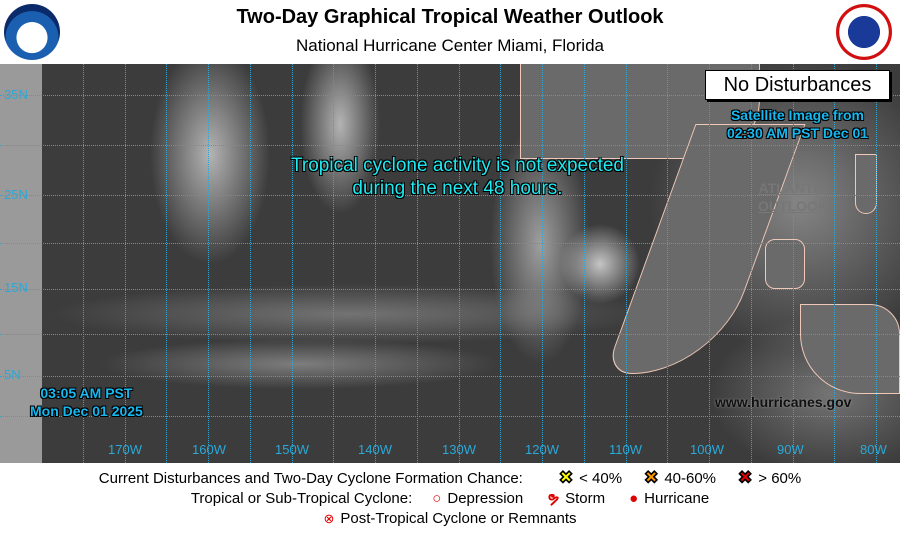  I want to click on missing-data-strip, so click(21, 263).